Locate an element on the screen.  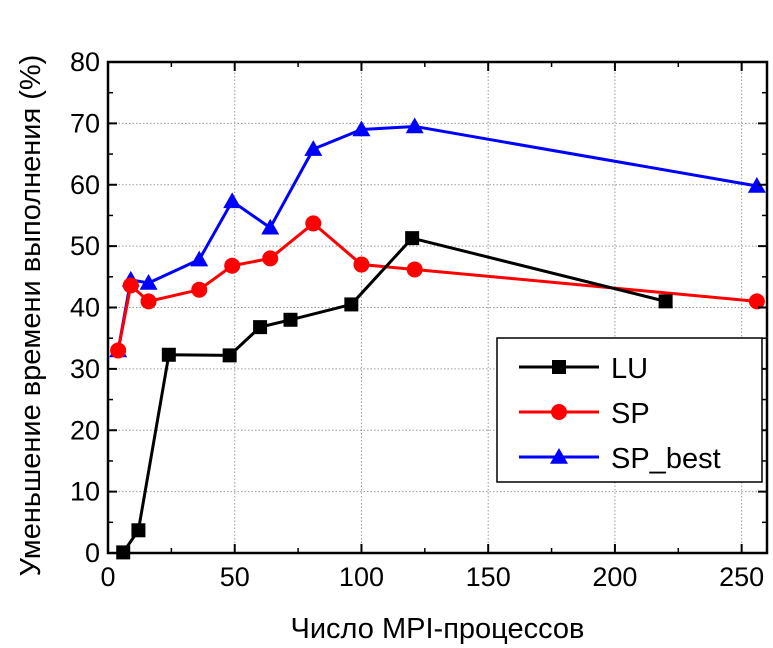
x-tick-label: 150 is located at coordinates (488, 577).